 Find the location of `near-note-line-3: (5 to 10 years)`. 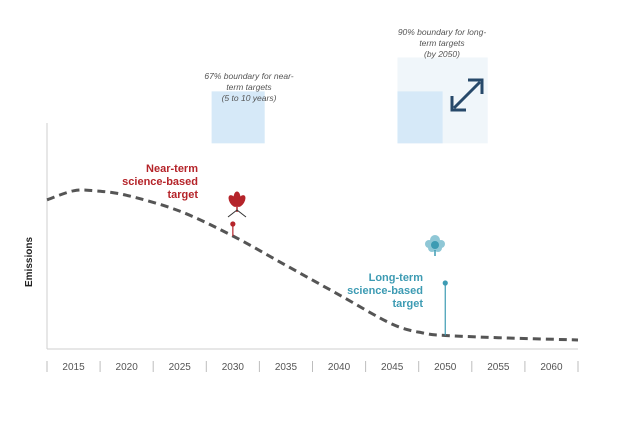

near-note-line-3: (5 to 10 years) is located at coordinates (249, 98).